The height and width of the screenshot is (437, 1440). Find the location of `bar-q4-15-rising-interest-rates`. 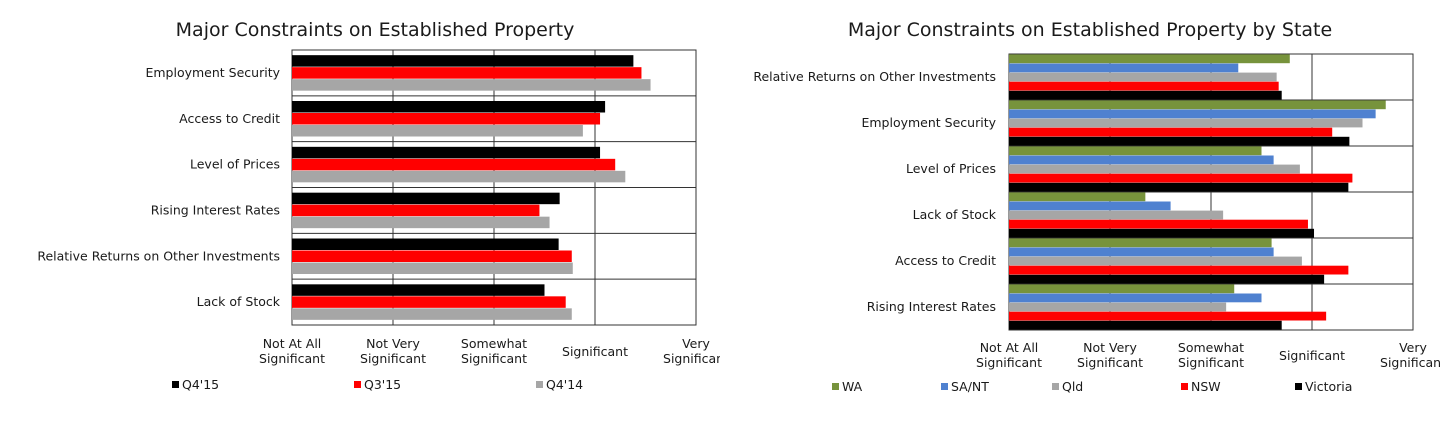

bar-q4-15-rising-interest-rates is located at coordinates (426, 198).